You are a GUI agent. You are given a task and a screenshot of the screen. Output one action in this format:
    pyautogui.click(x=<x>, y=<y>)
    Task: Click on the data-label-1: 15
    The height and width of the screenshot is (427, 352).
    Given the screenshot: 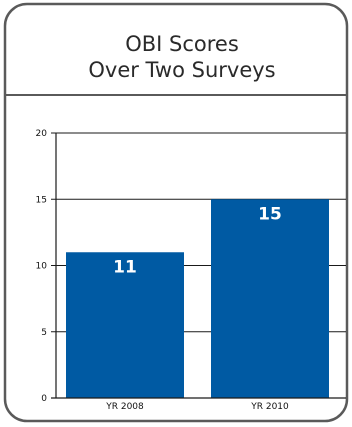 What is the action you would take?
    pyautogui.click(x=270, y=214)
    